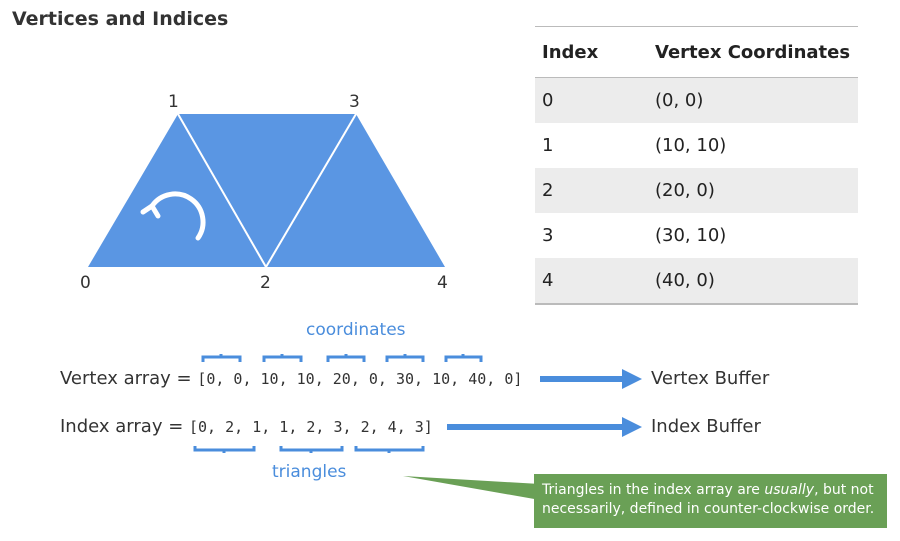 Image resolution: width=900 pixels, height=541 pixels. Describe the element at coordinates (120, 19) in the screenshot. I see `page-title: Vertices and Indices` at that location.